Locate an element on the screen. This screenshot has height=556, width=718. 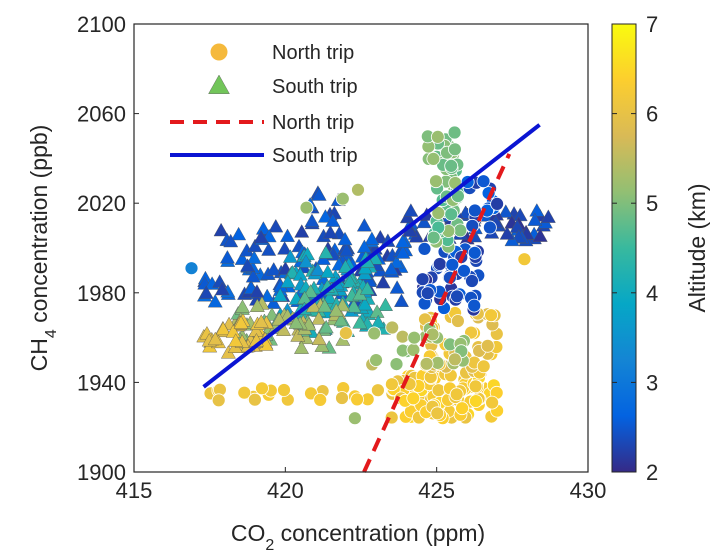
y-axis-ticks: 1900 1940 1980 2020 2060 2100 is located at coordinates (108, 248).